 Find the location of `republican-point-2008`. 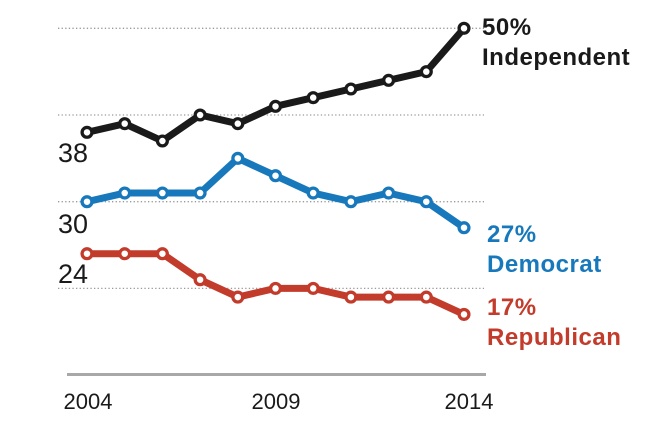

republican-point-2008 is located at coordinates (238, 297).